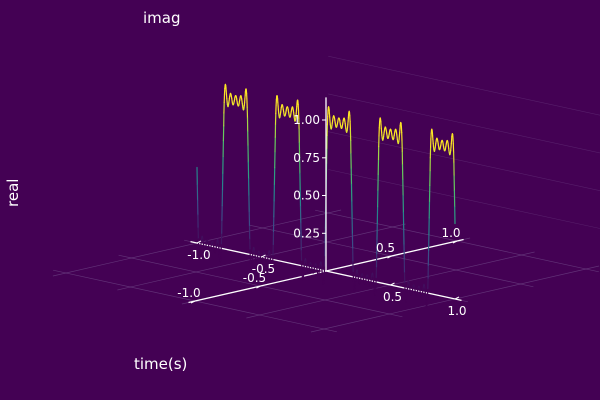 This screenshot has width=600, height=400. What do you see at coordinates (188, 293) in the screenshot?
I see `y-tick-label: -1.0` at bounding box center [188, 293].